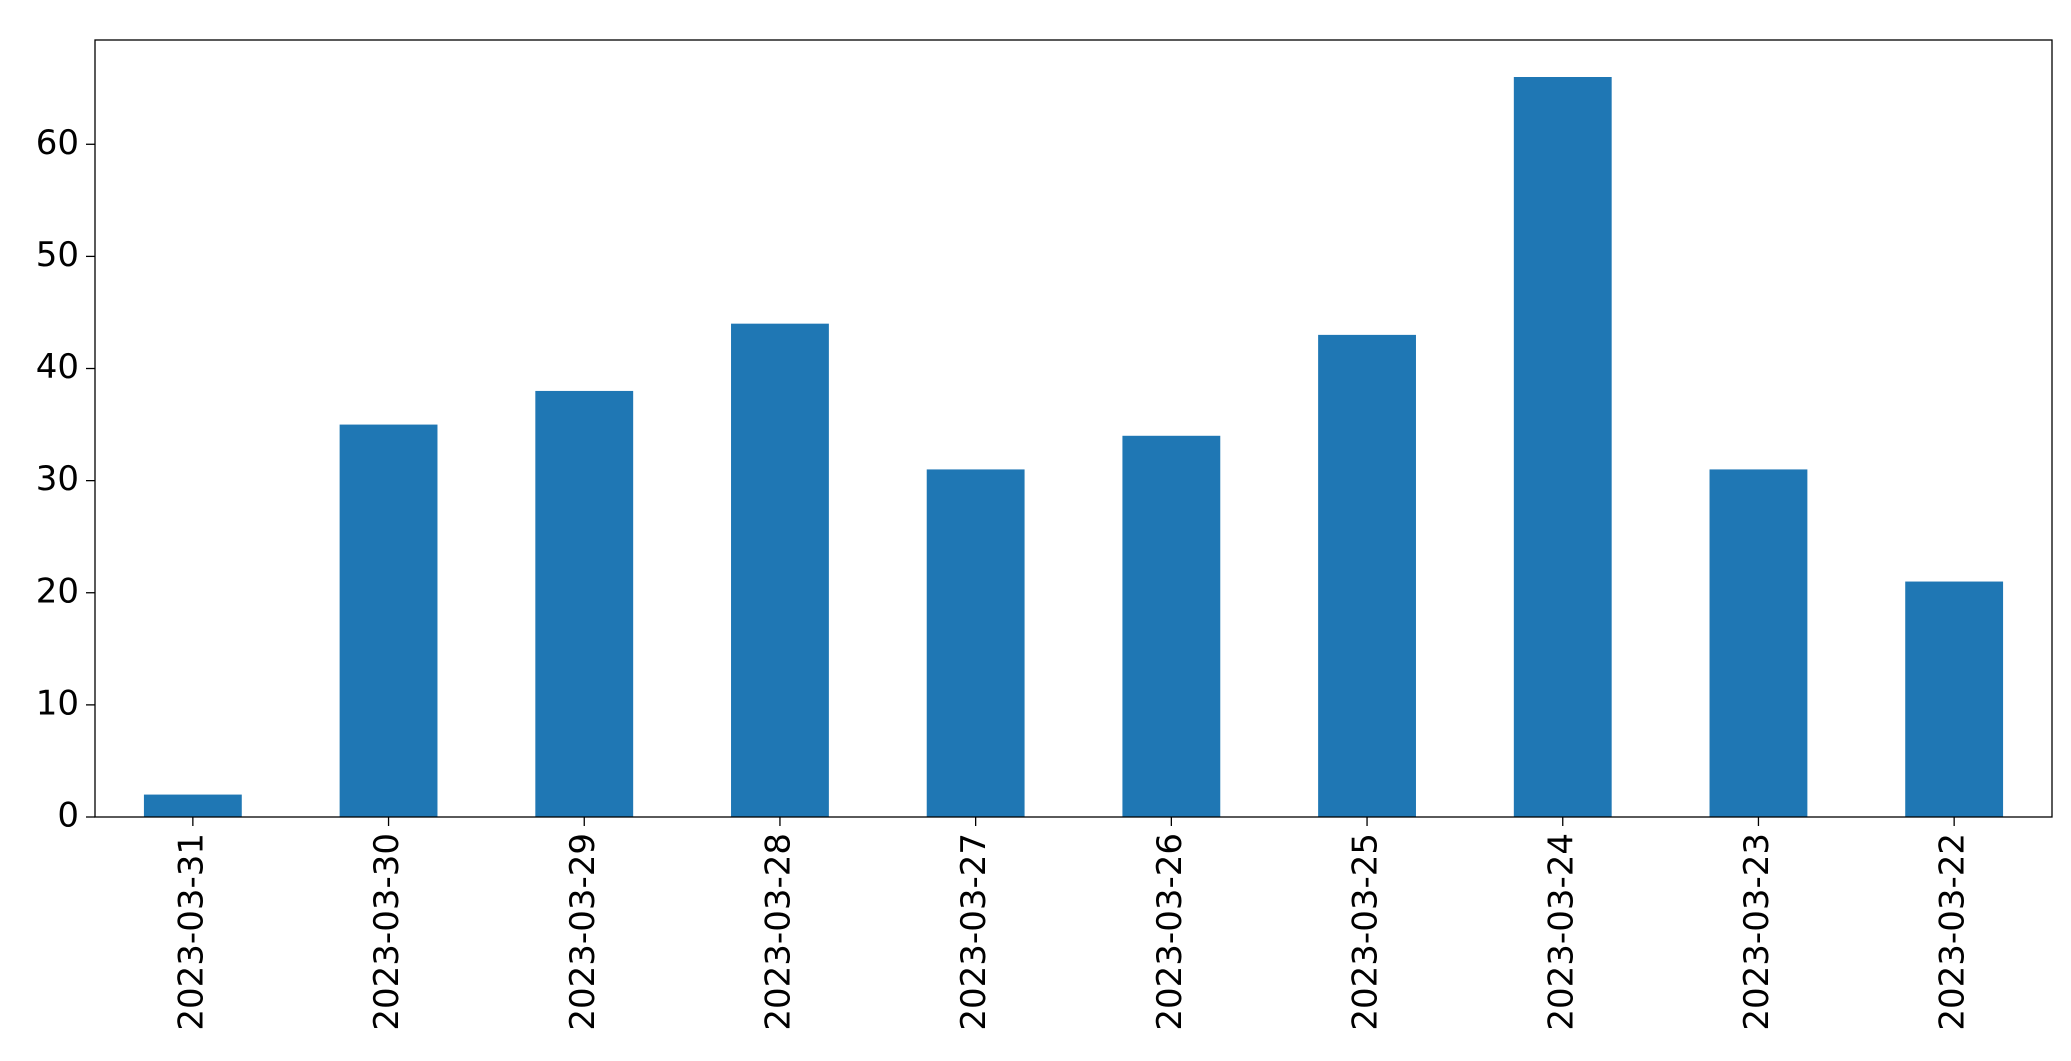  What do you see at coordinates (57, 479) in the screenshot?
I see `y-tick-label: 30` at bounding box center [57, 479].